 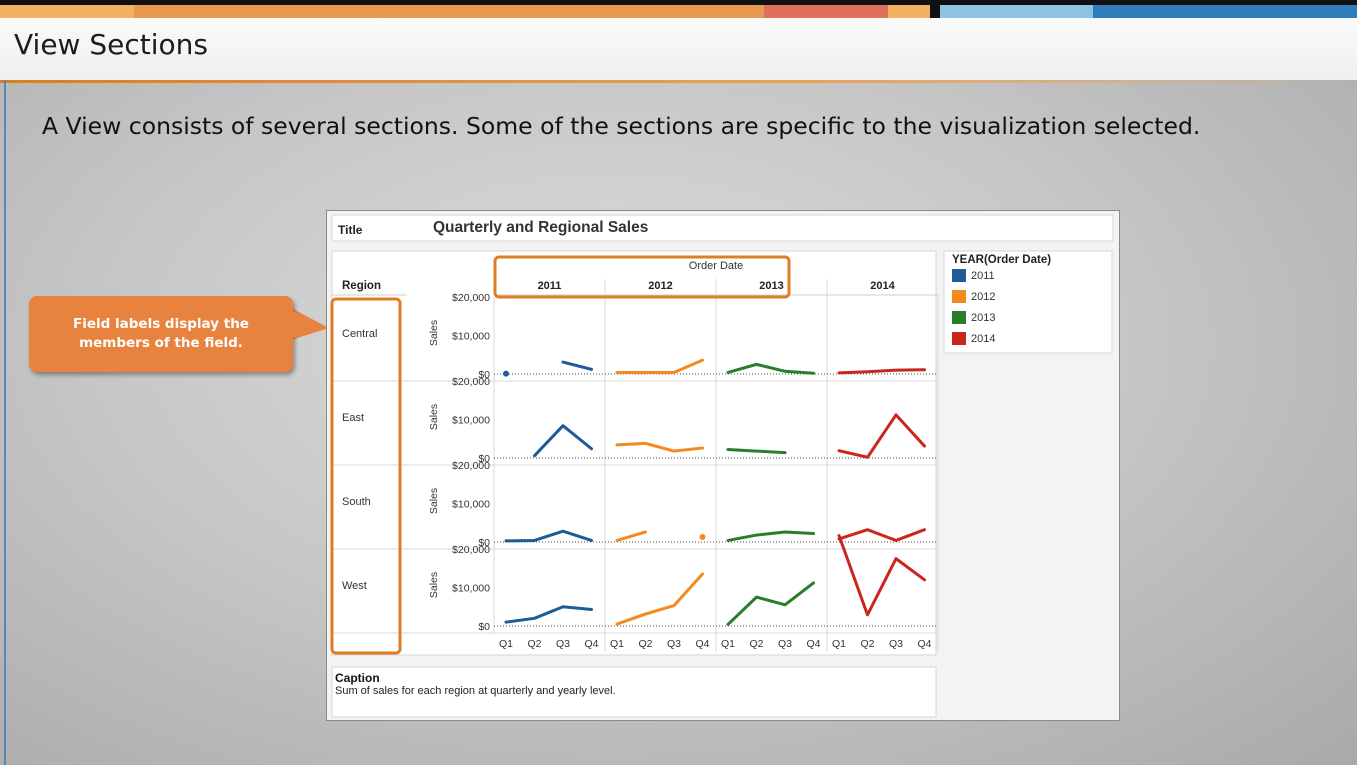 What do you see at coordinates (983, 276) in the screenshot?
I see `legend-label-2011: 2011` at bounding box center [983, 276].